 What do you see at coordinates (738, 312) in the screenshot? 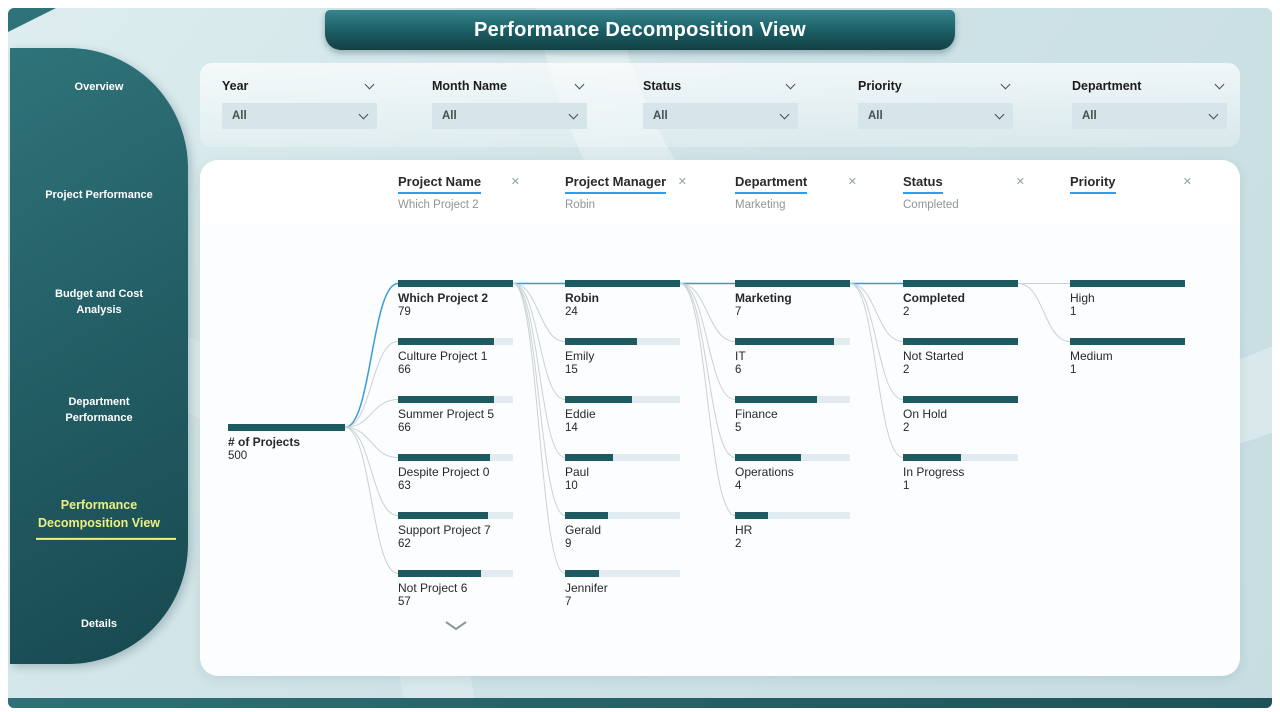
I see `node-value: 7` at bounding box center [738, 312].